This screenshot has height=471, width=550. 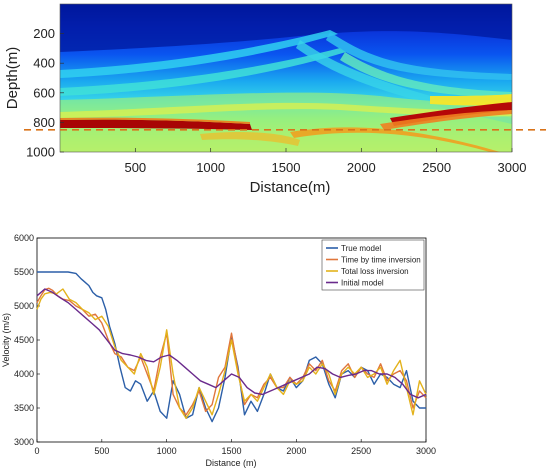 What do you see at coordinates (296, 451) in the screenshot?
I see `line-chart-x-tick-label: 2000` at bounding box center [296, 451].